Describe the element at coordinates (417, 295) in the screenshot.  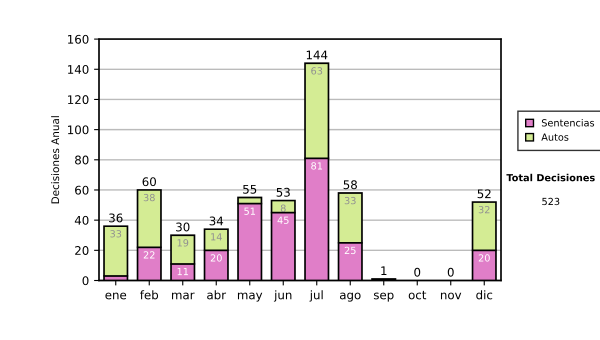
I see `x-tick-label: oct` at that location.